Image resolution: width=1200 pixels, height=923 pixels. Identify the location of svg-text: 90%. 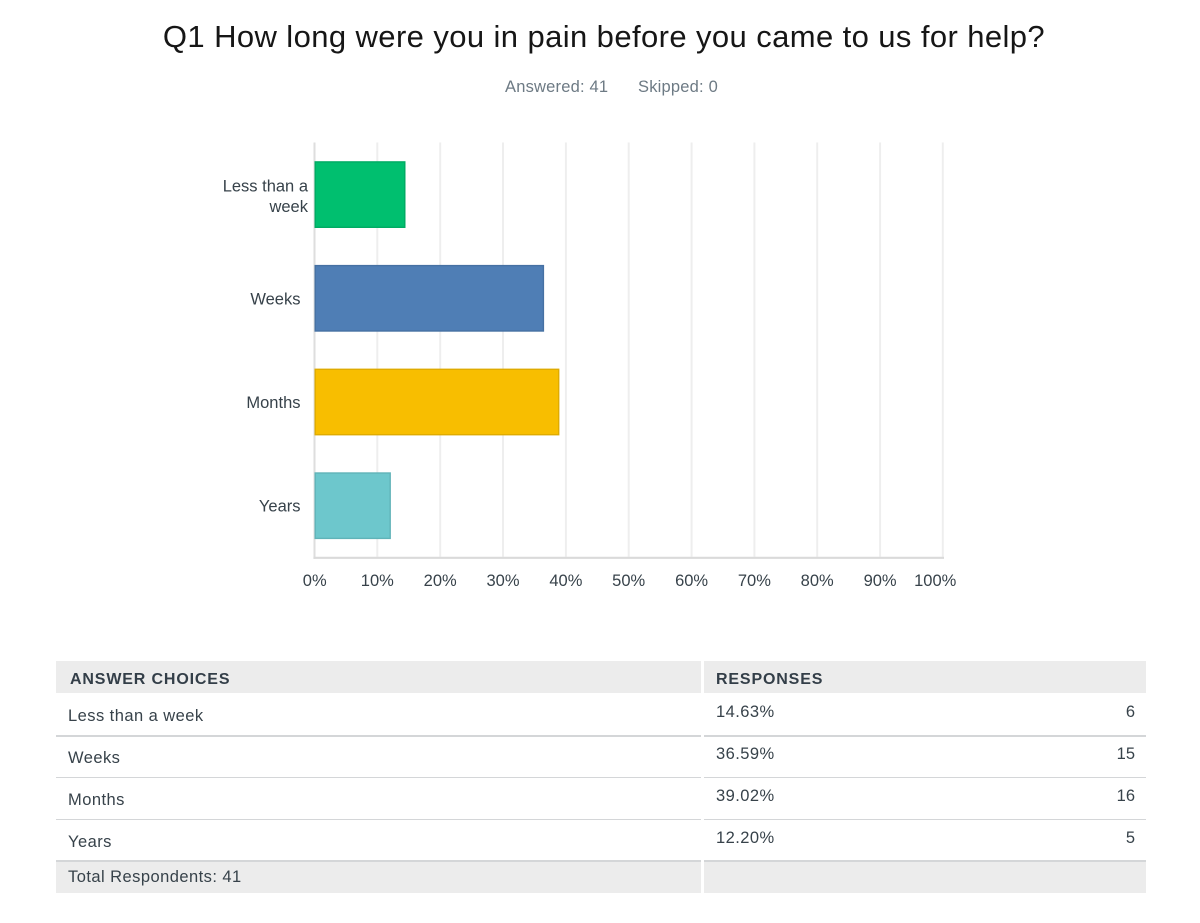
(880, 581).